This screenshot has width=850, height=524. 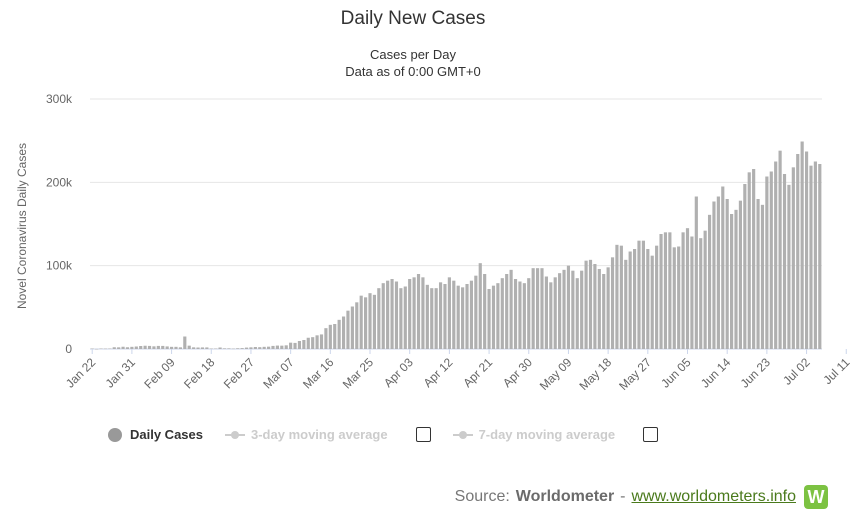 What do you see at coordinates (651, 434) in the screenshot?
I see `checkbox-7-day-average` at bounding box center [651, 434].